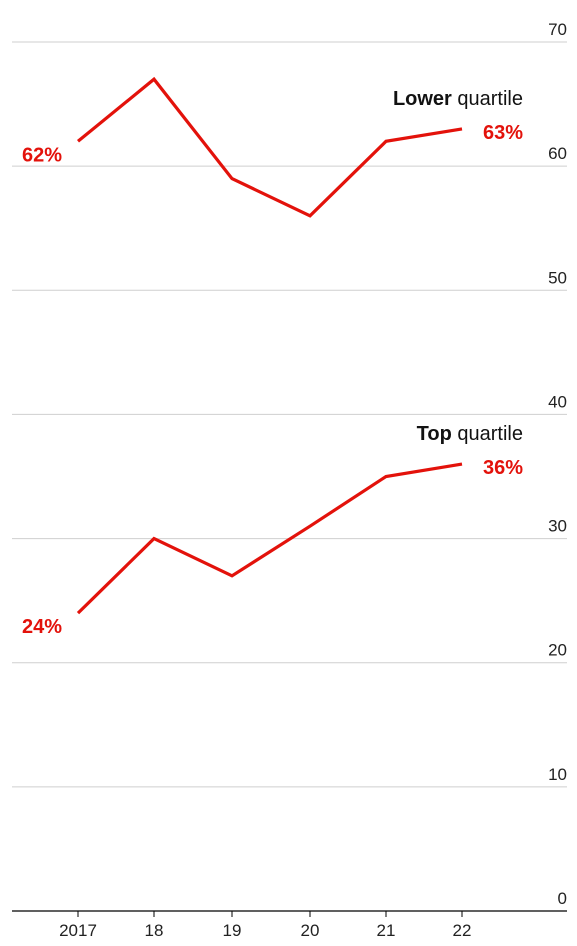  What do you see at coordinates (557, 464) in the screenshot?
I see `y-axis-labels: 0 10 20 30 40 50 60 70` at bounding box center [557, 464].